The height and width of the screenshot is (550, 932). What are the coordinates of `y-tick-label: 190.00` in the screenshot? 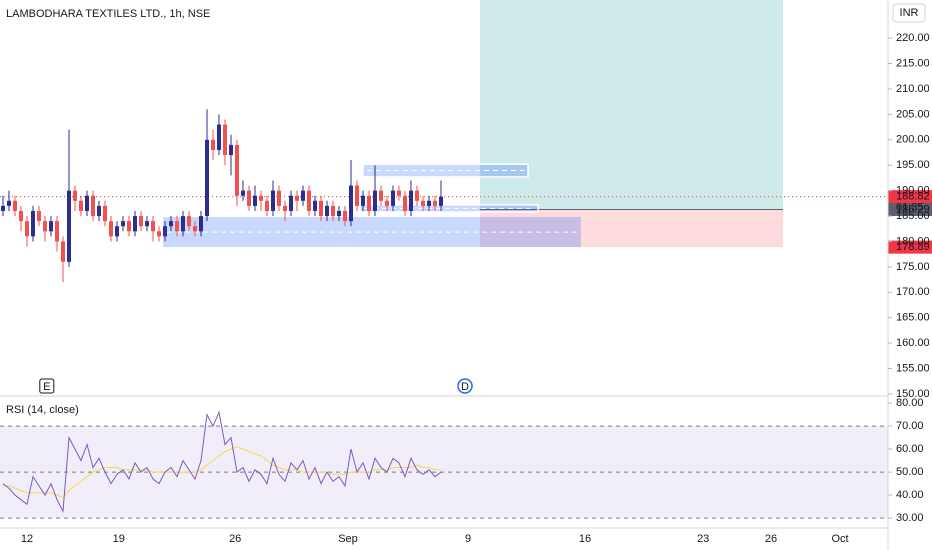 It's located at (913, 191).